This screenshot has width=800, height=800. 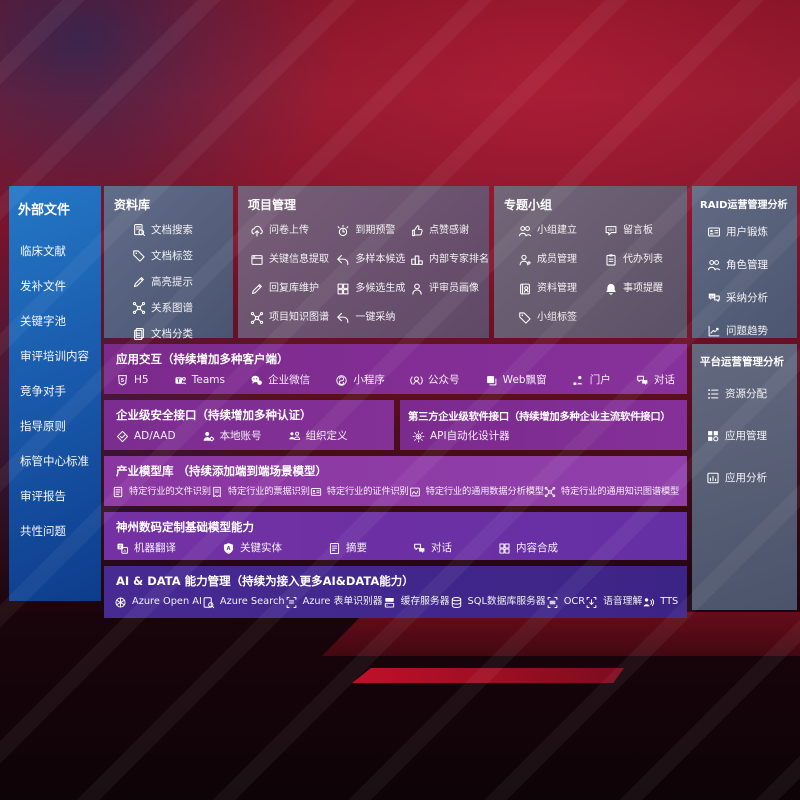 I want to click on docs-icon, so click(x=139, y=334).